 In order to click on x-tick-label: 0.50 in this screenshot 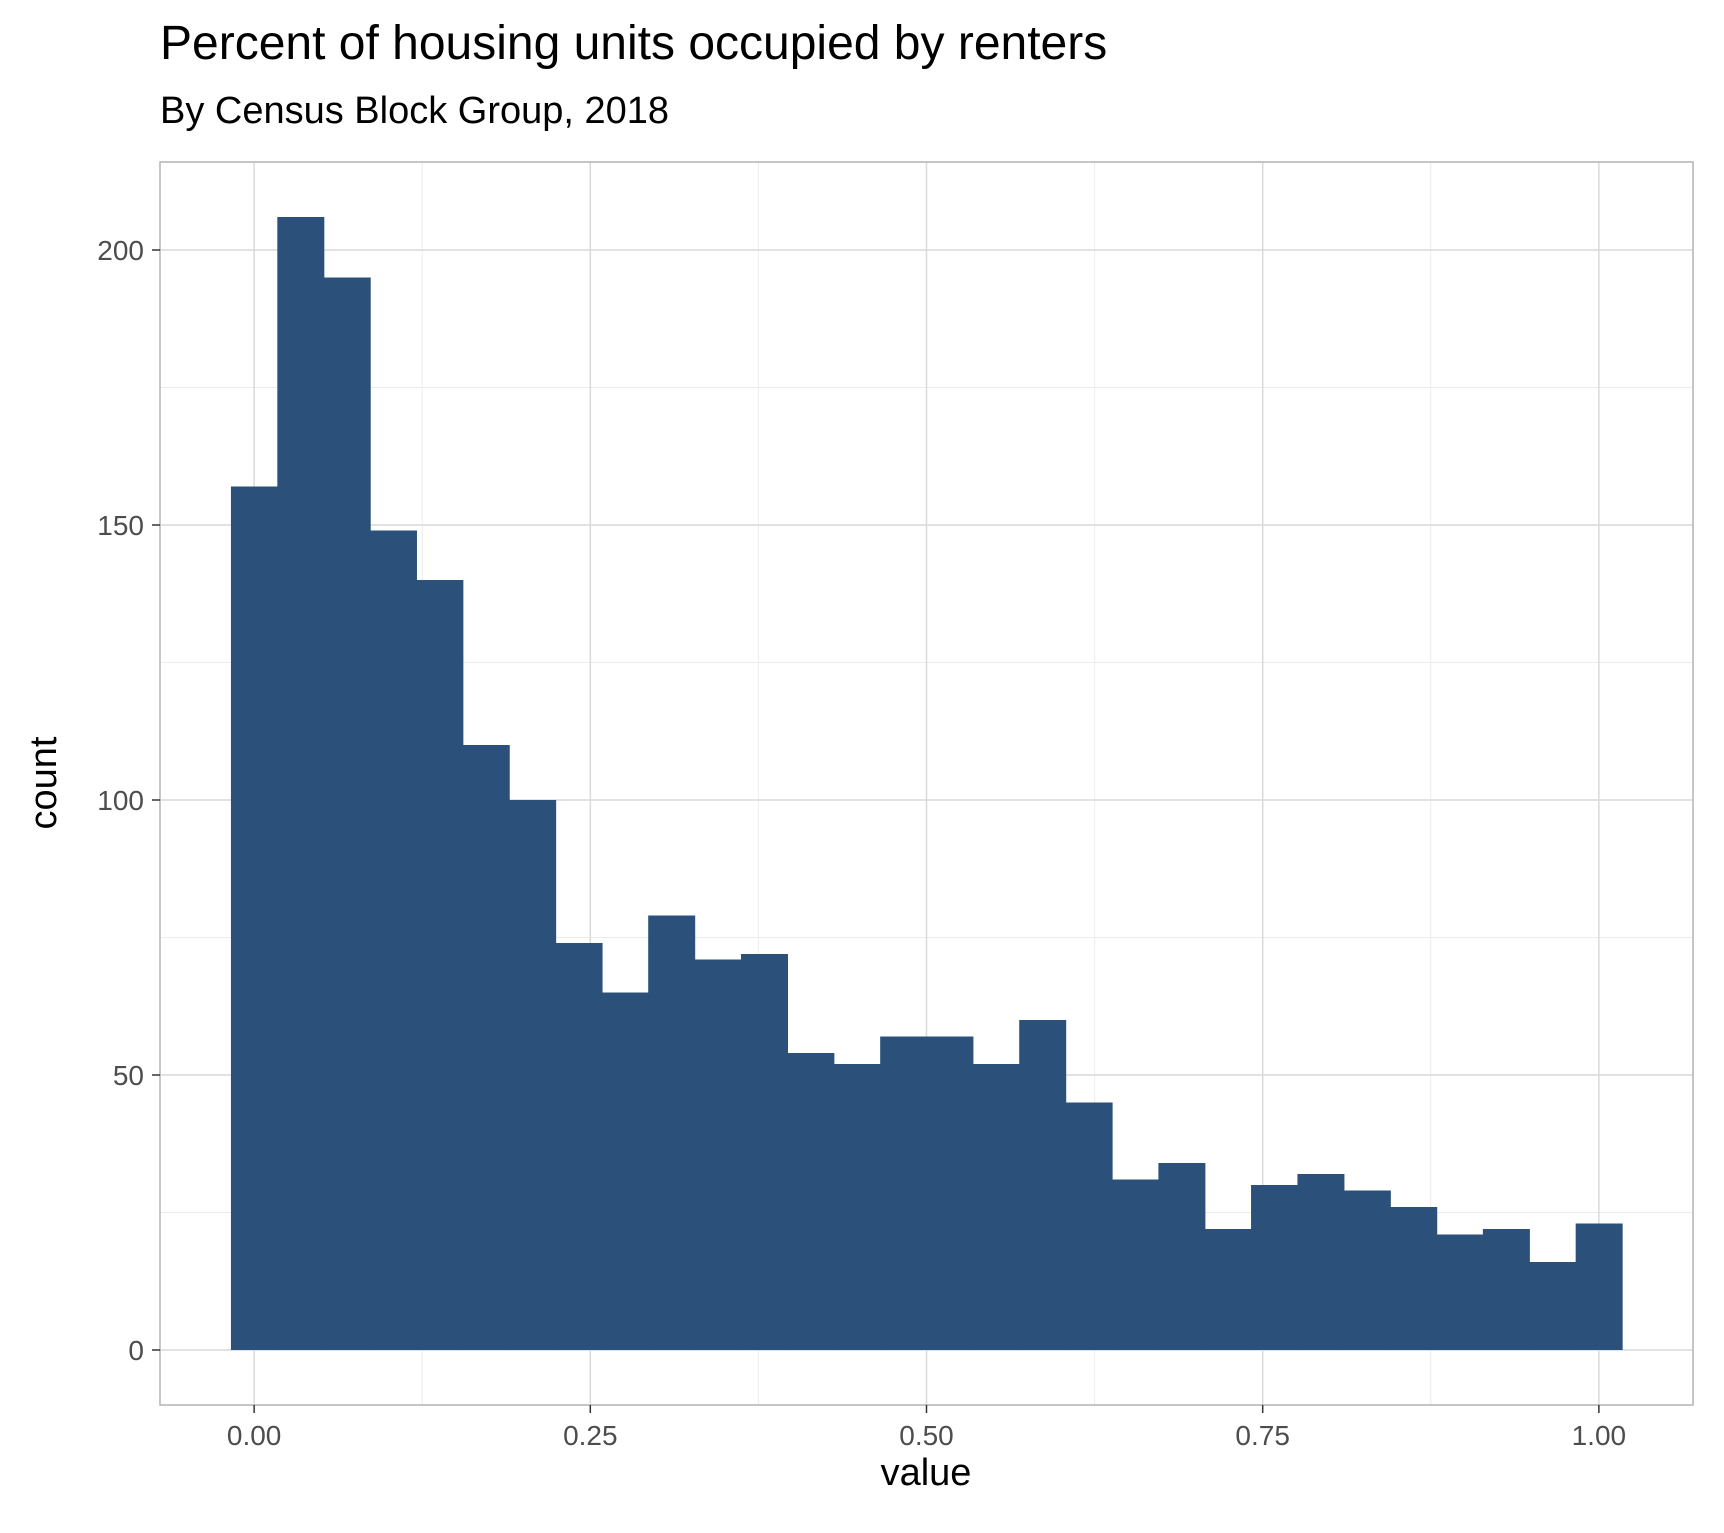, I will do `click(926, 1435)`.